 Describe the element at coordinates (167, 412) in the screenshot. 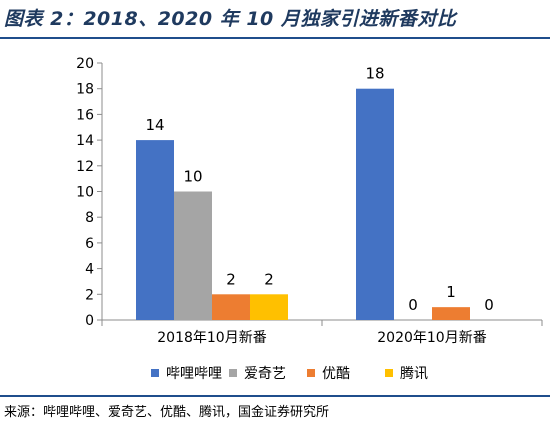

I see `source-note: 来源：哔哩哔哩、爱奇艺、优酷、腾讯，国金证券研究所` at that location.